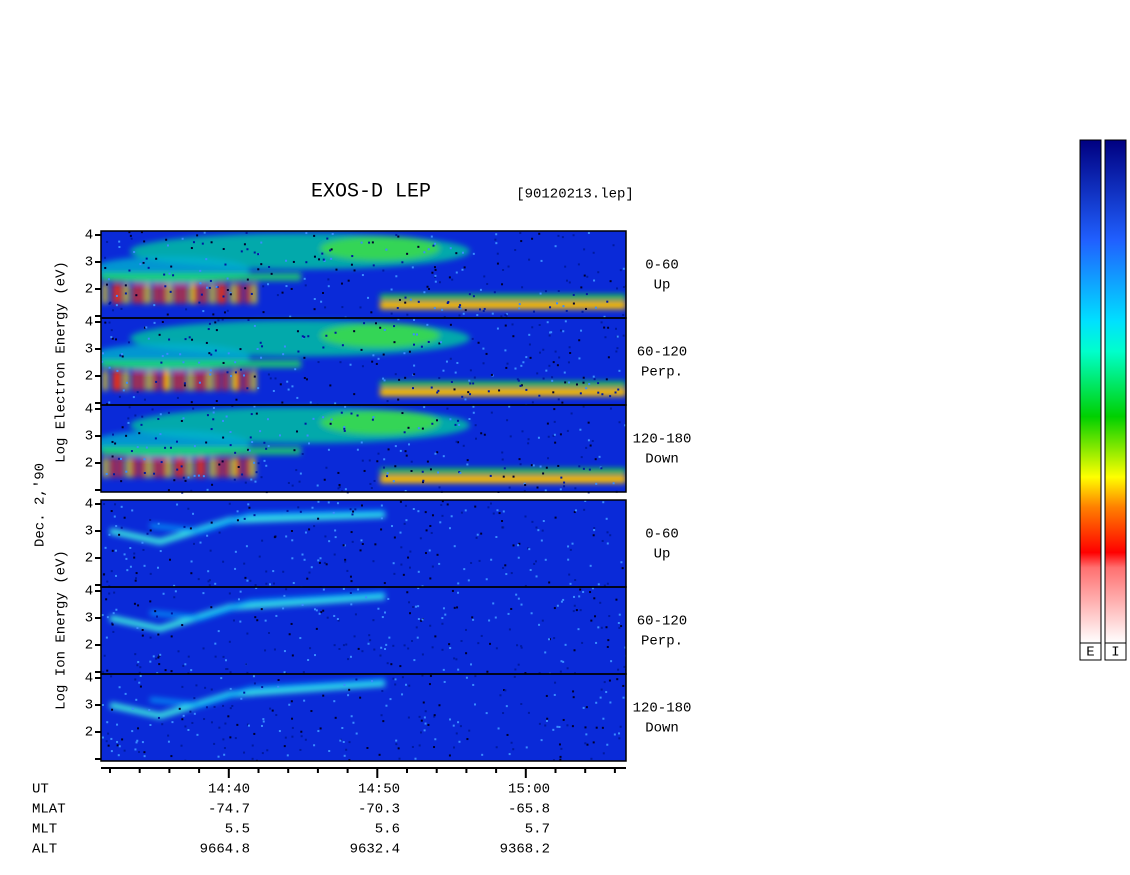  What do you see at coordinates (529, 790) in the screenshot?
I see `row-value: 15:00` at bounding box center [529, 790].